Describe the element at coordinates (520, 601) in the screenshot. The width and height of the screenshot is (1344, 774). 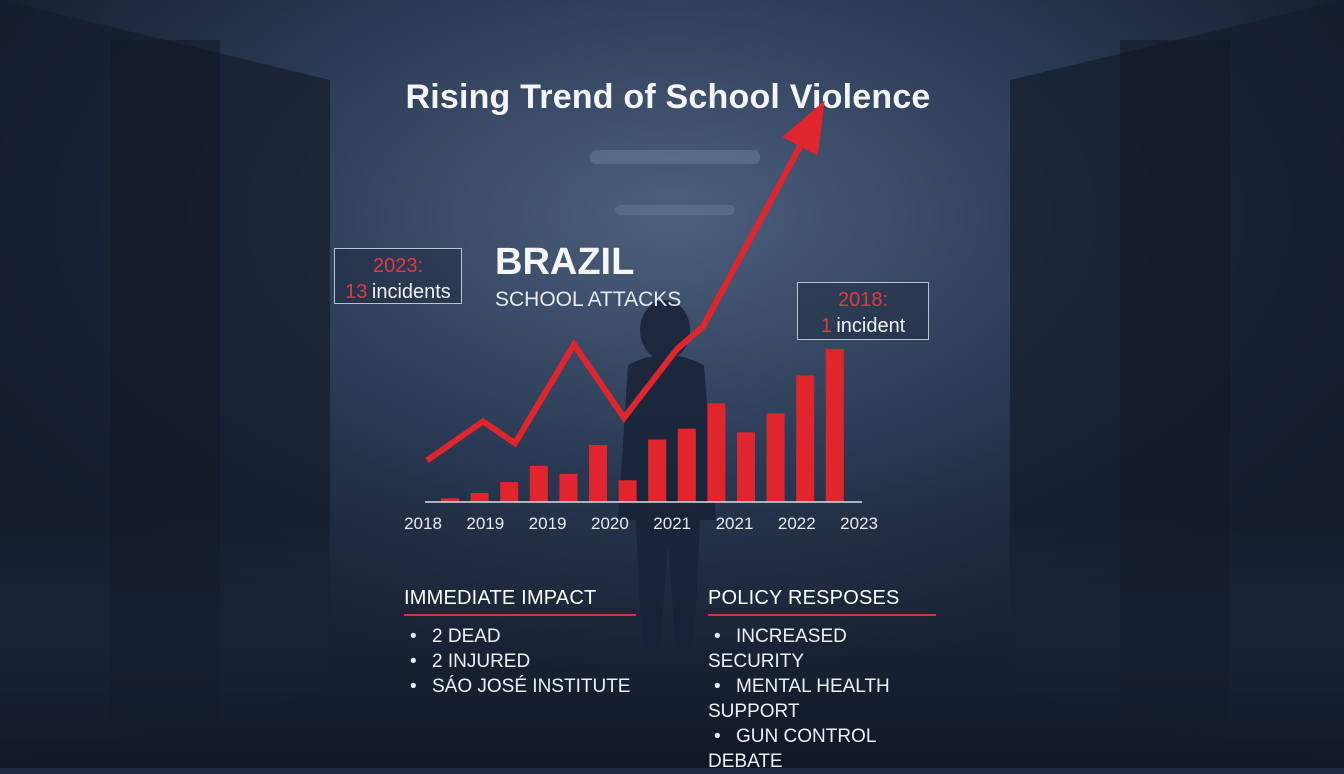
I see `panel-impact-heading: IMMEDIATE IMPACT` at that location.